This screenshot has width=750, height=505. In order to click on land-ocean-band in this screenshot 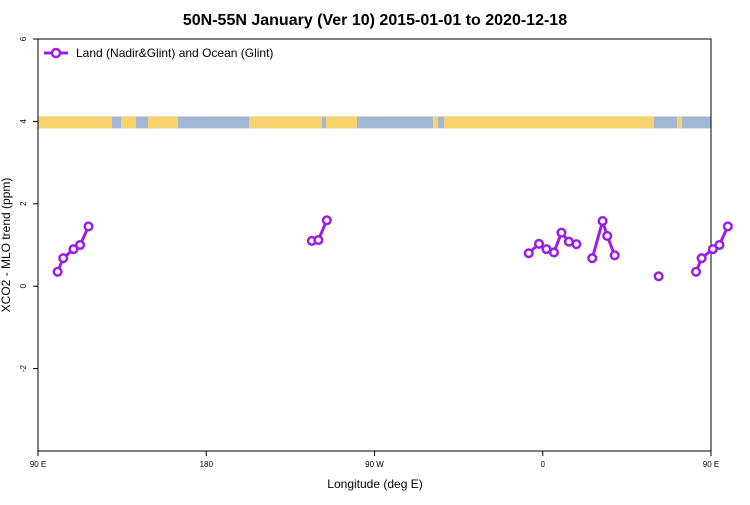, I will do `click(374, 122)`.